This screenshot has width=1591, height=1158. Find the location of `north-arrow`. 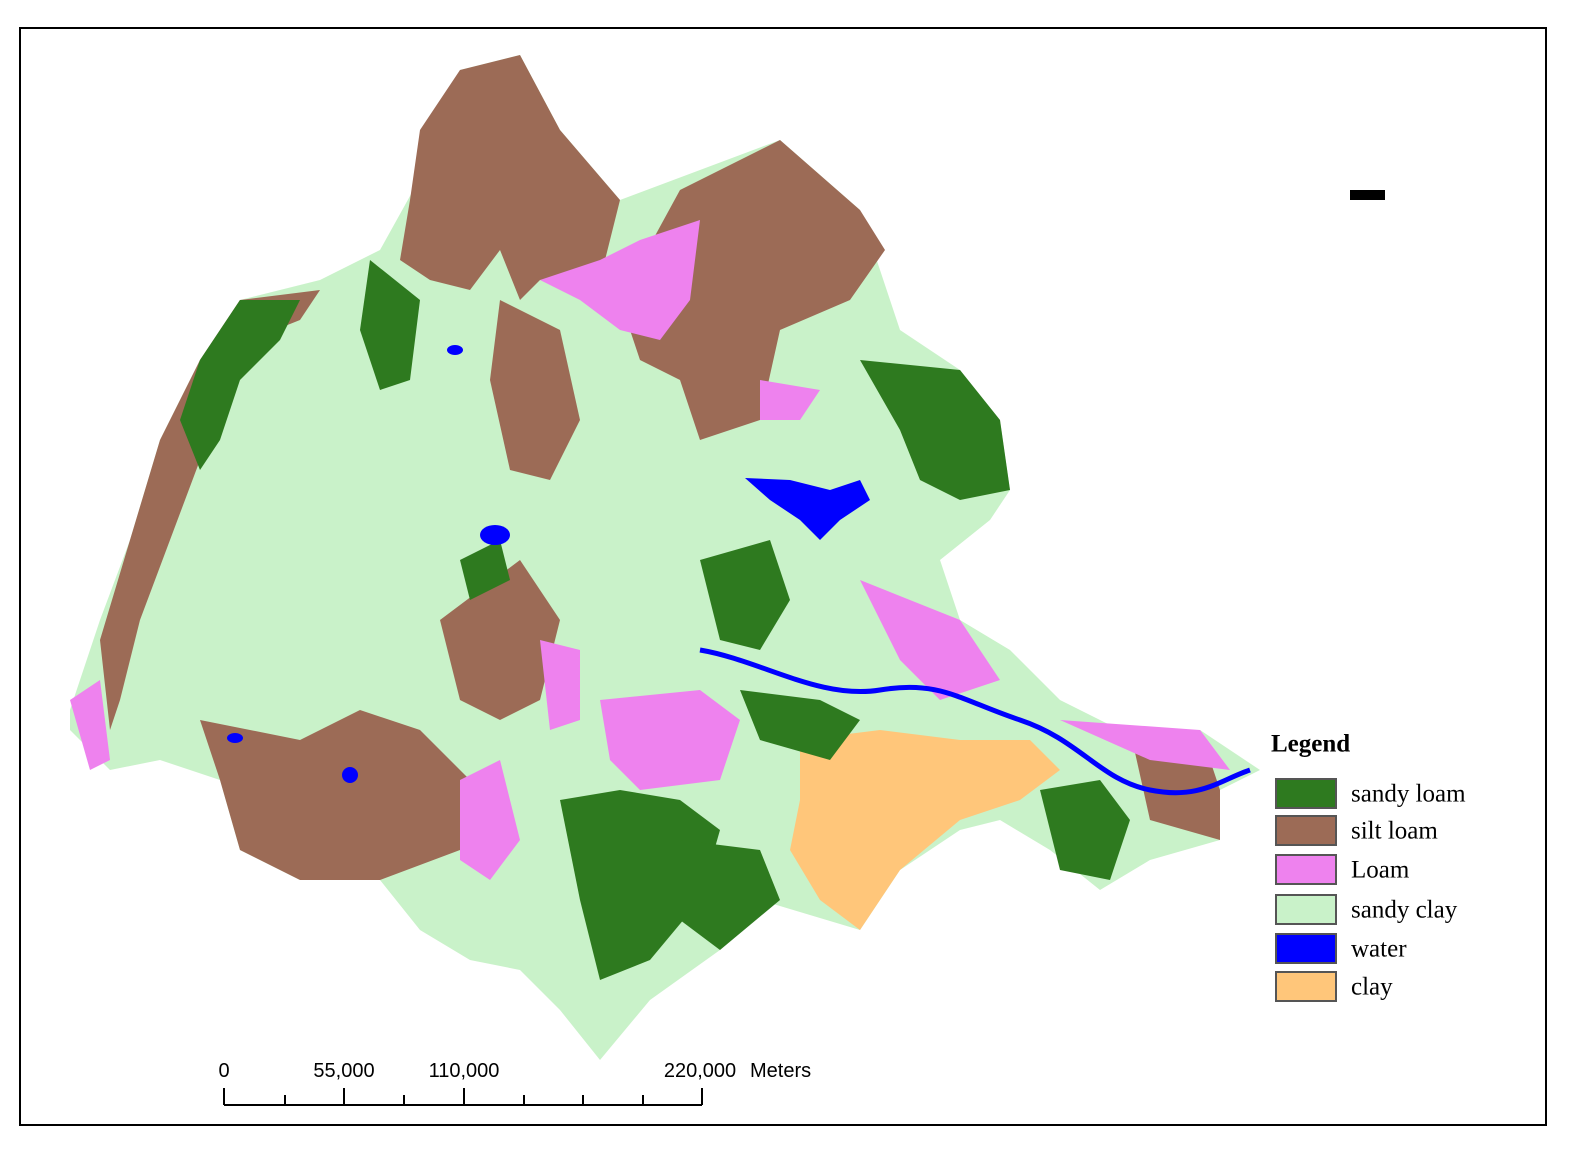

north-arrow is located at coordinates (1367, 195).